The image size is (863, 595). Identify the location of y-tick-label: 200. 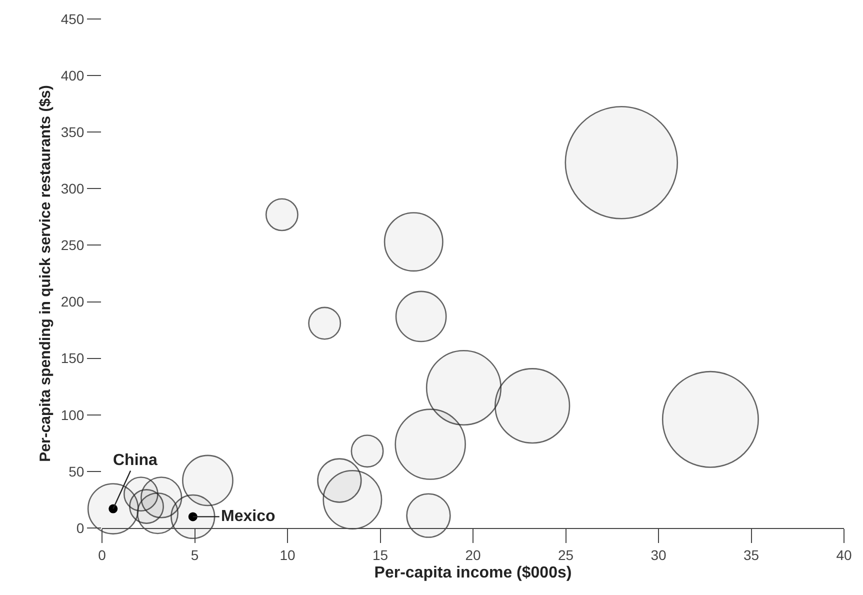
(72, 302).